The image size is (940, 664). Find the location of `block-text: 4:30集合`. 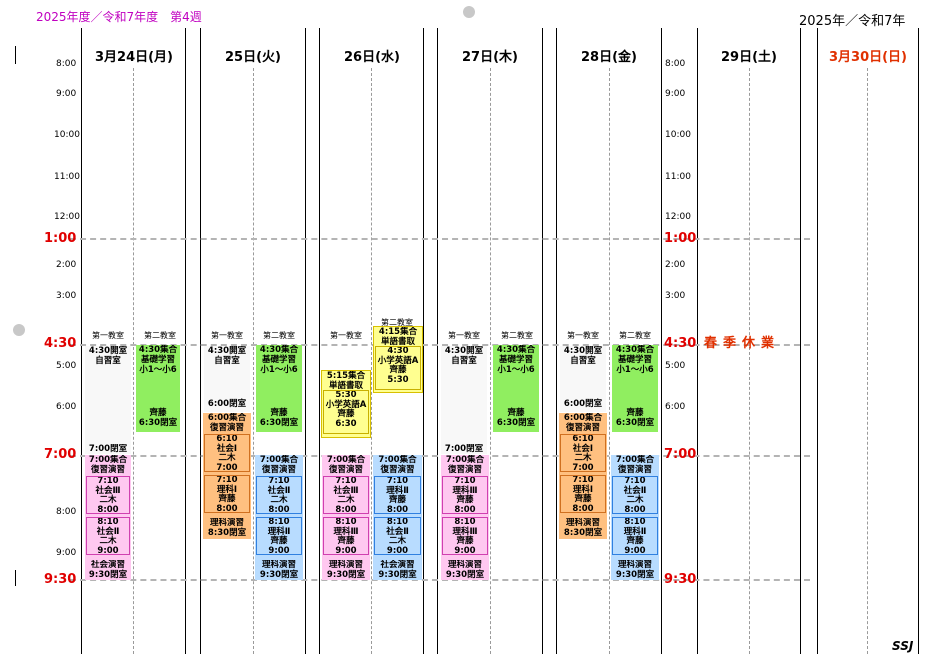

block-text: 4:30集合 is located at coordinates (158, 350).